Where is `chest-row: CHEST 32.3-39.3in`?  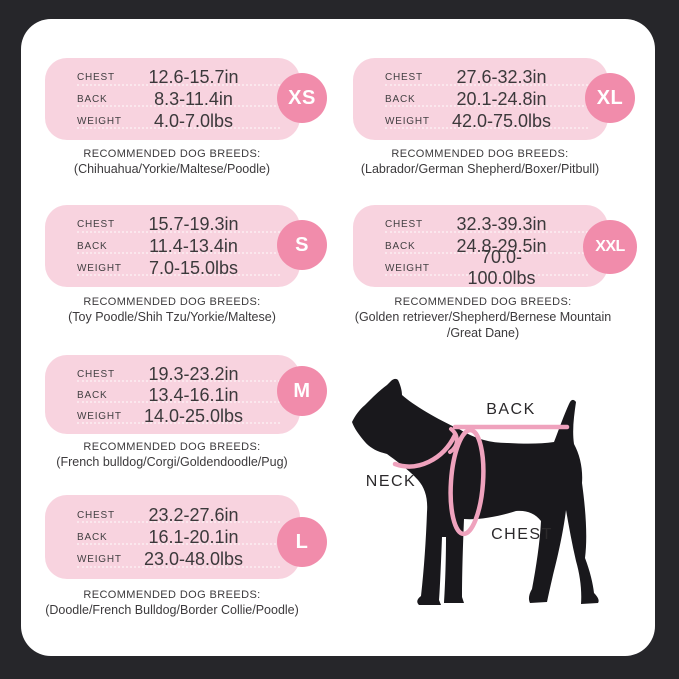
chest-row: CHEST 32.3-39.3in is located at coordinates (489, 225).